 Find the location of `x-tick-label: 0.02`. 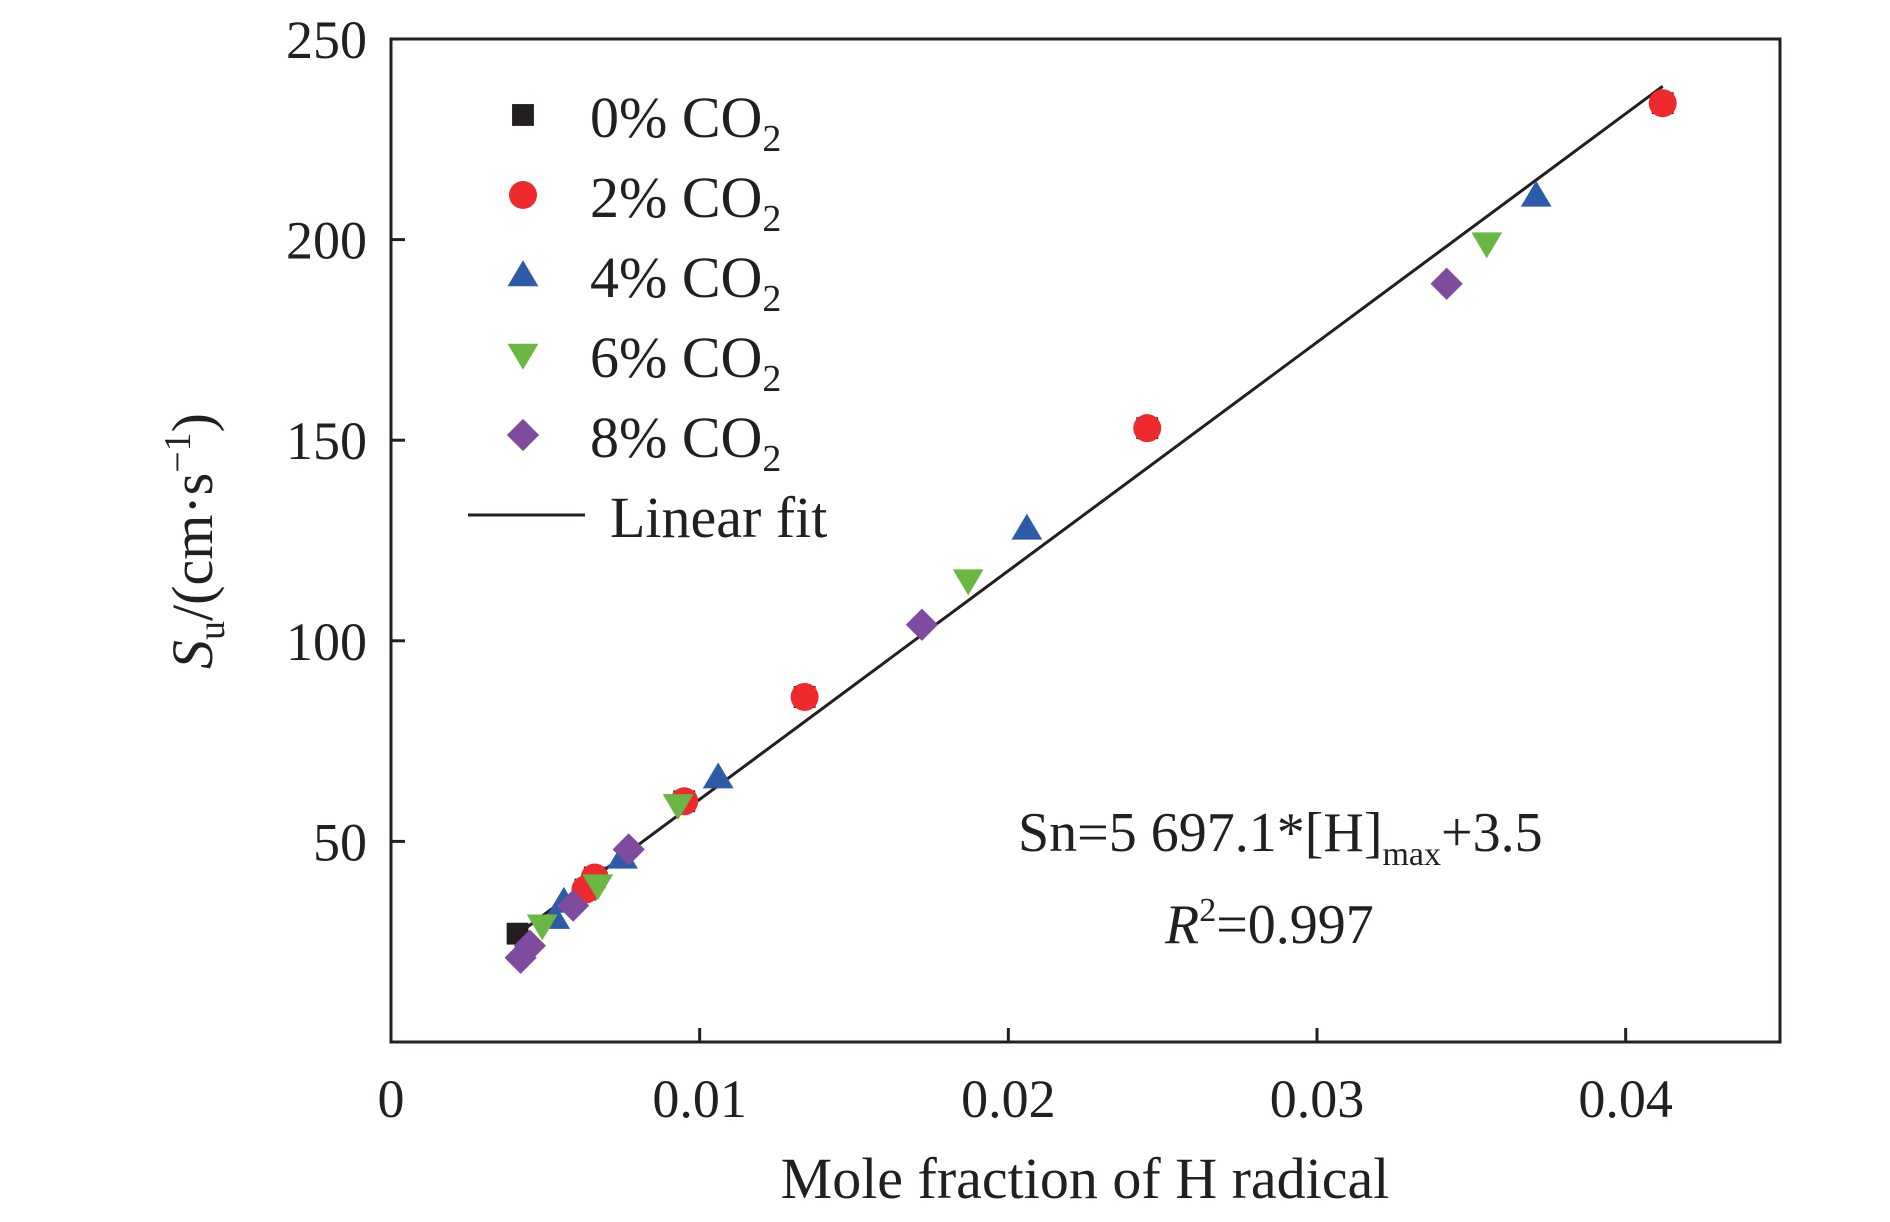

x-tick-label: 0.02 is located at coordinates (1008, 1099).